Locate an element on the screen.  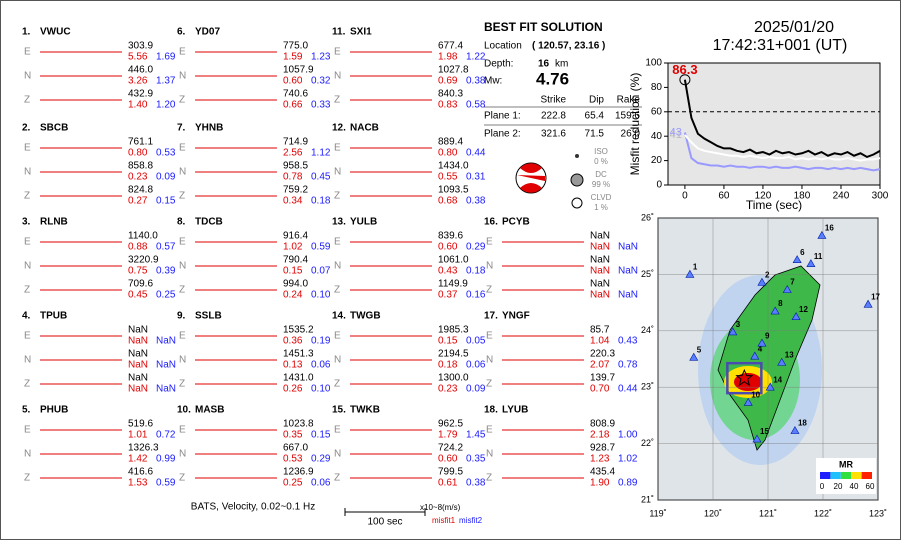
colorbar-tick: 40 is located at coordinates (854, 486).